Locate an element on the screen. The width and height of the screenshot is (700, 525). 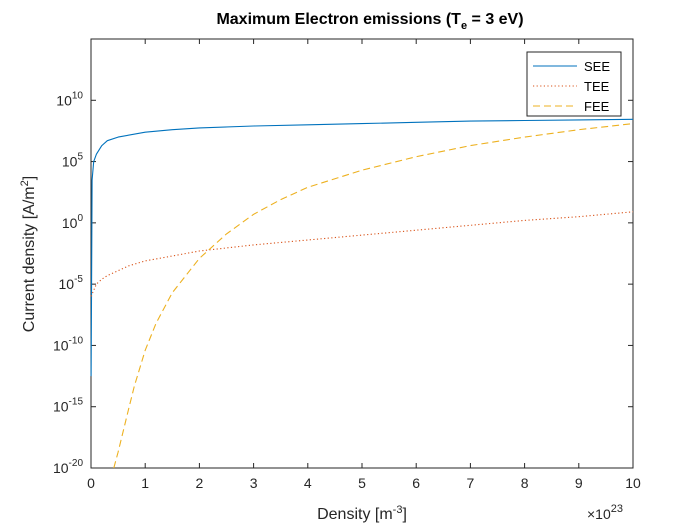
x-tick-label: 8 is located at coordinates (525, 483).